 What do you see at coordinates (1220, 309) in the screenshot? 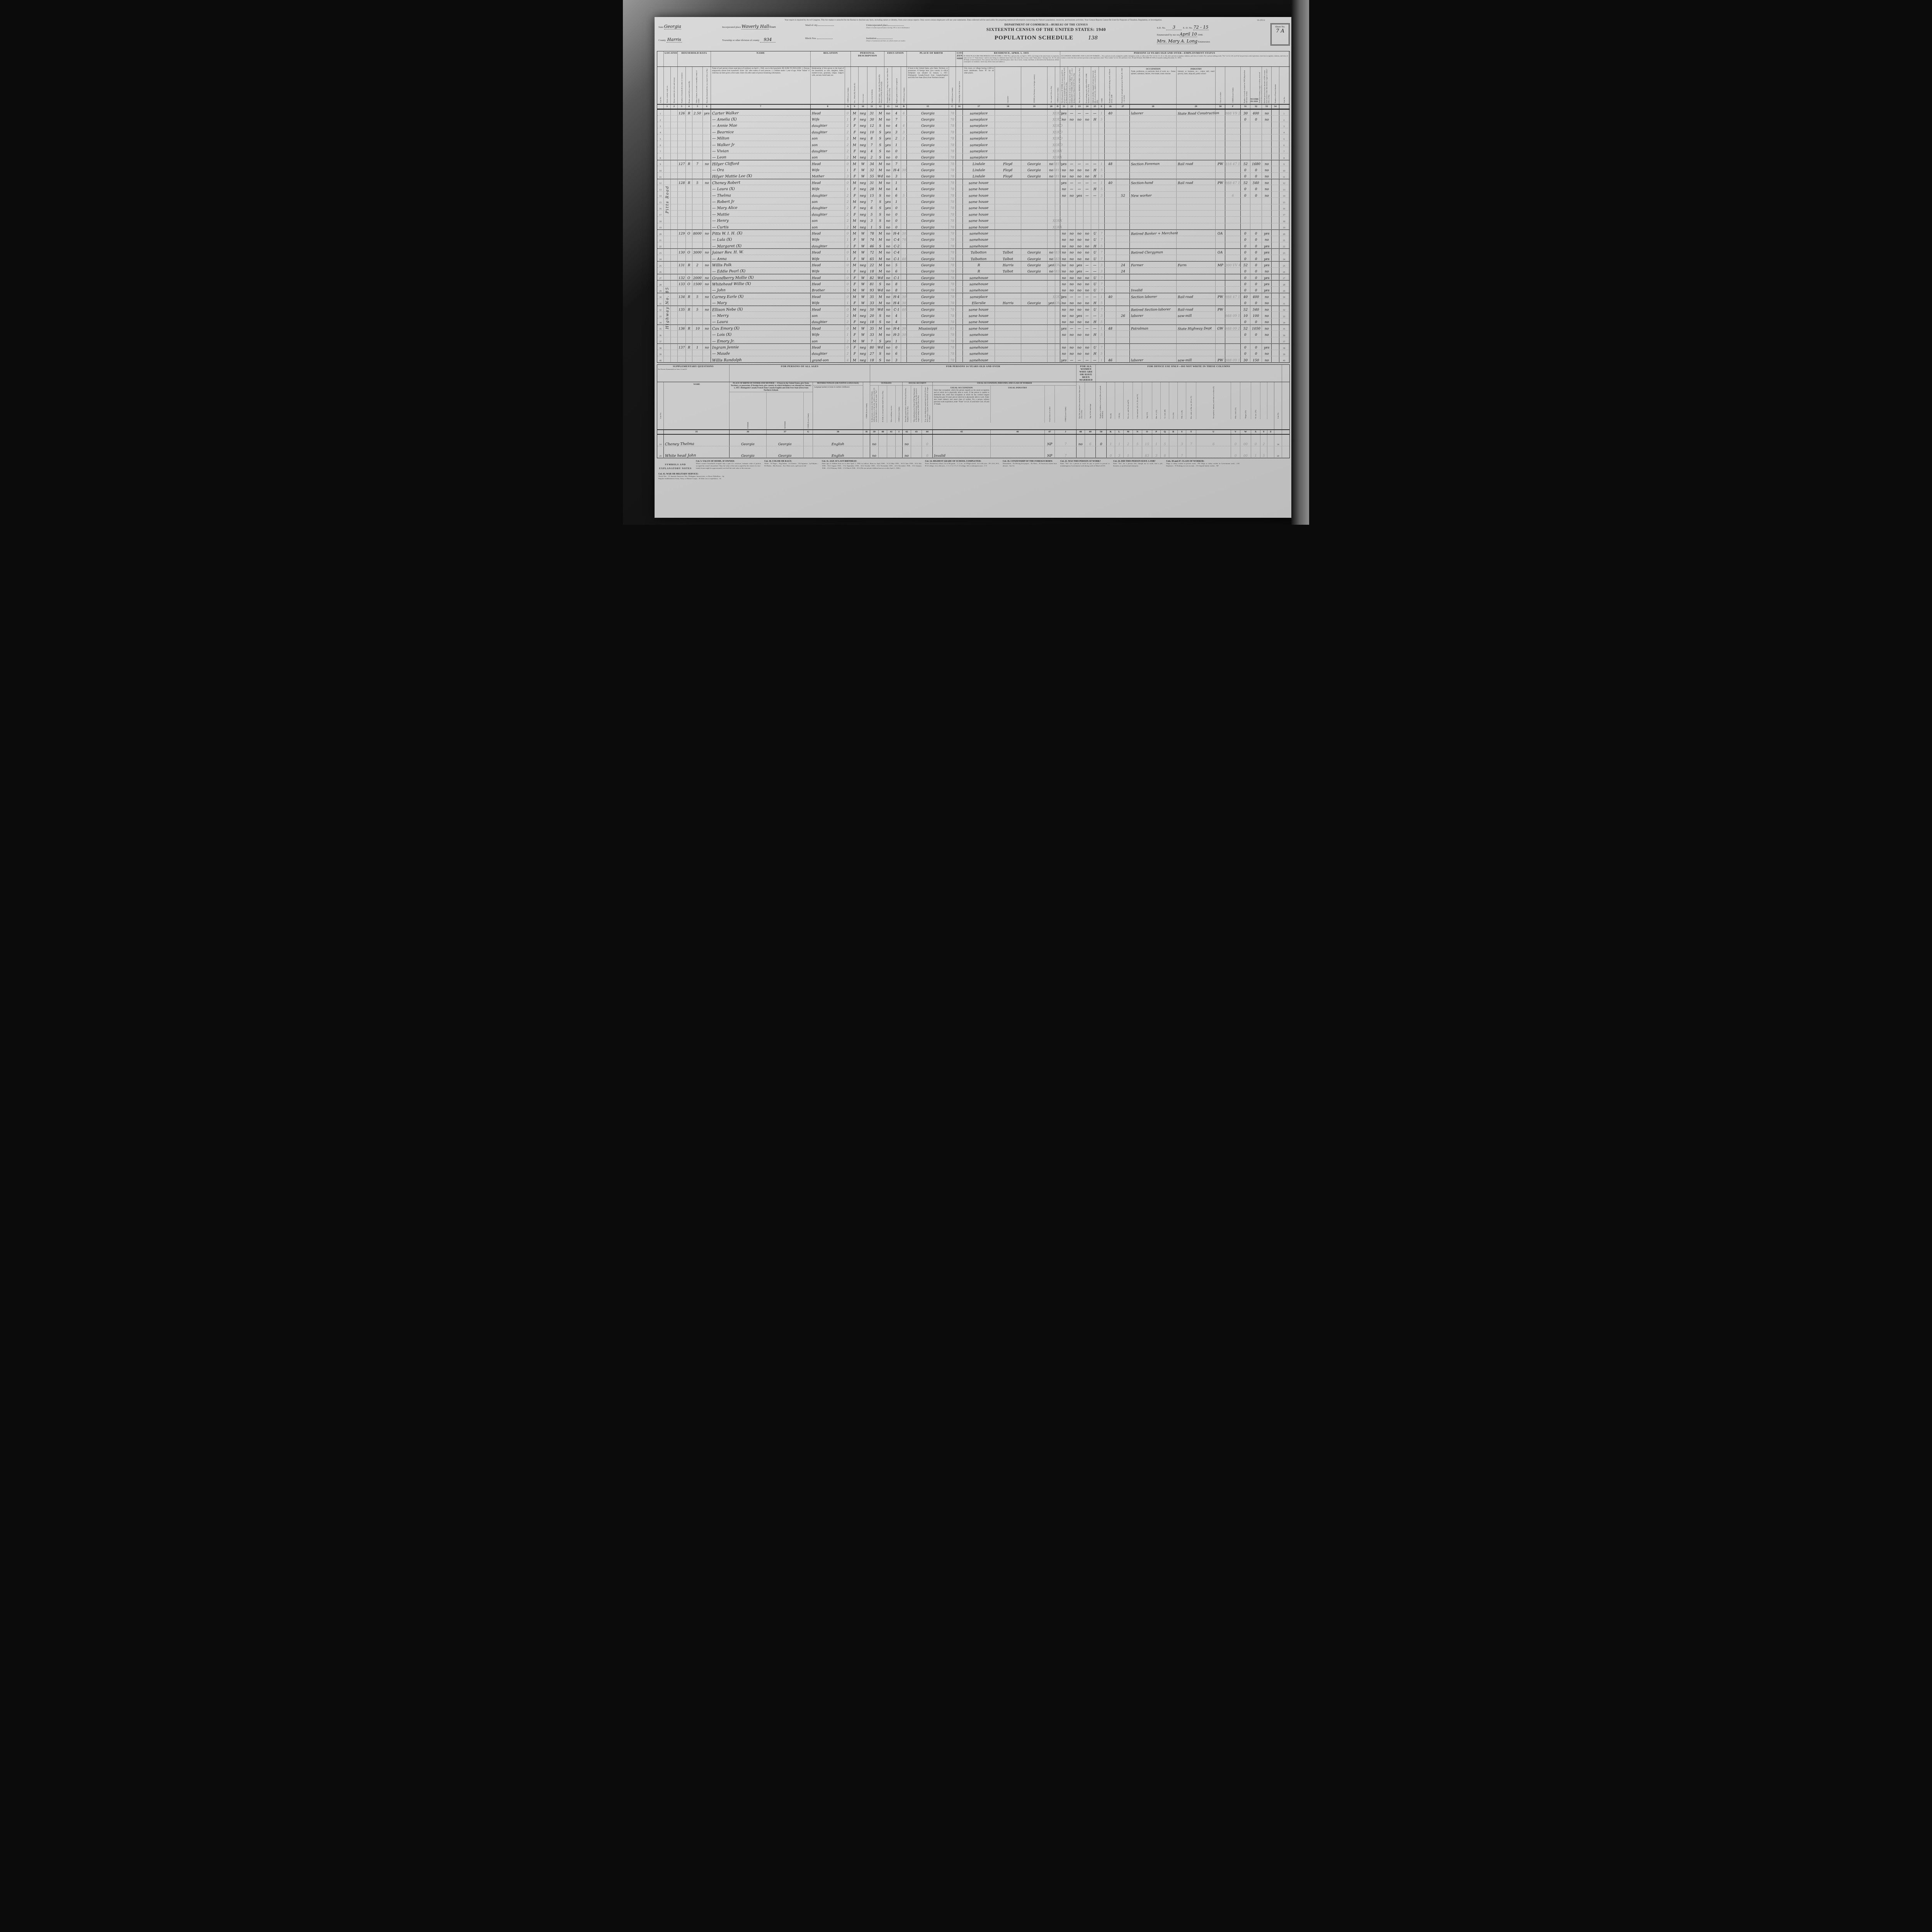
I see `main-cell-cls: PW` at bounding box center [1220, 309].